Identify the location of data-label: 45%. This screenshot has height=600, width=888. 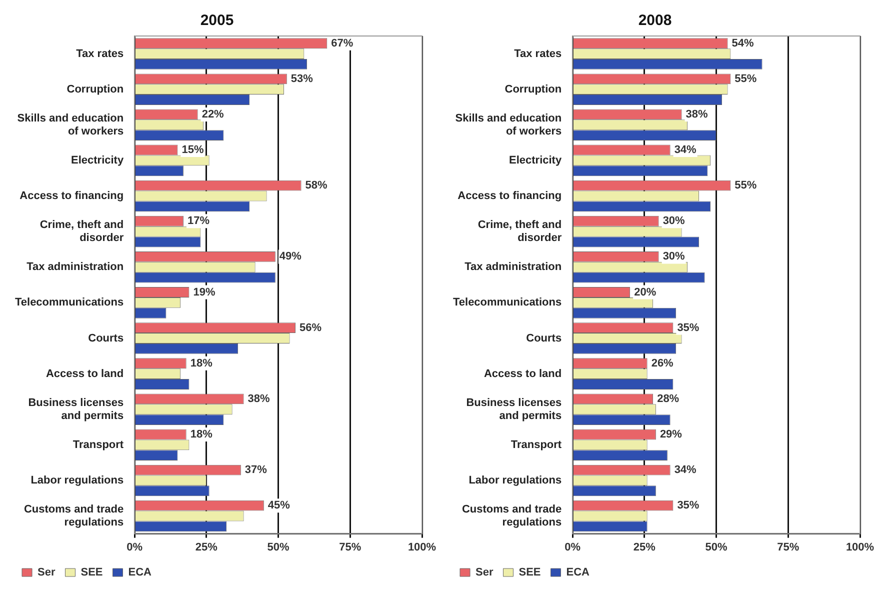
(279, 506).